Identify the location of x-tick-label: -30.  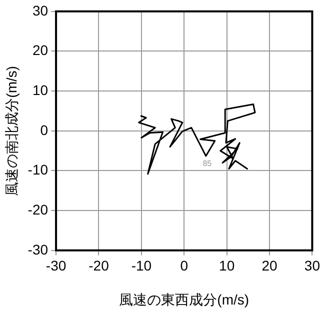
(56, 266).